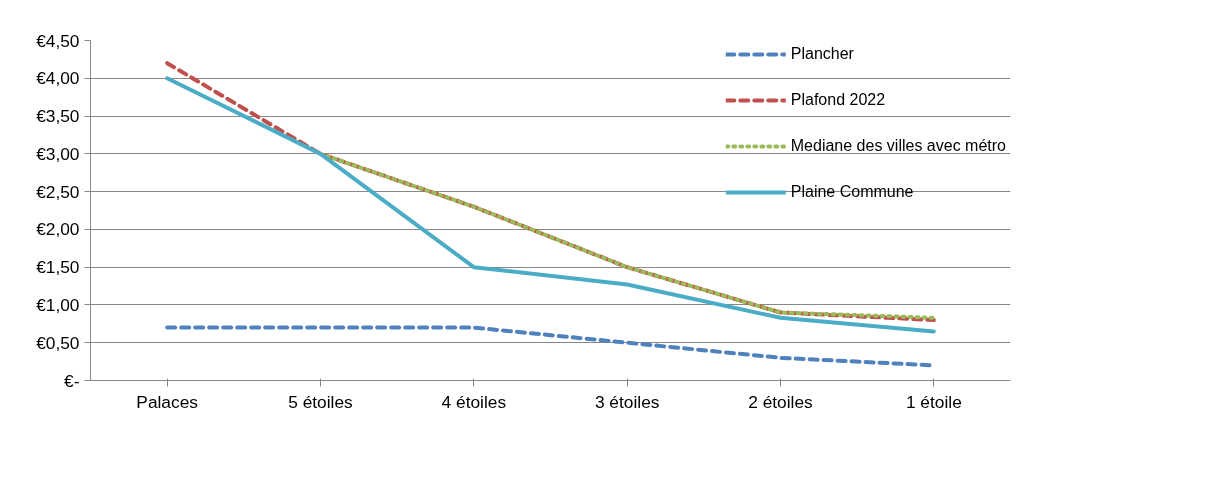 The image size is (1213, 486). What do you see at coordinates (58, 191) in the screenshot?
I see `y-tick-label: €2,50` at bounding box center [58, 191].